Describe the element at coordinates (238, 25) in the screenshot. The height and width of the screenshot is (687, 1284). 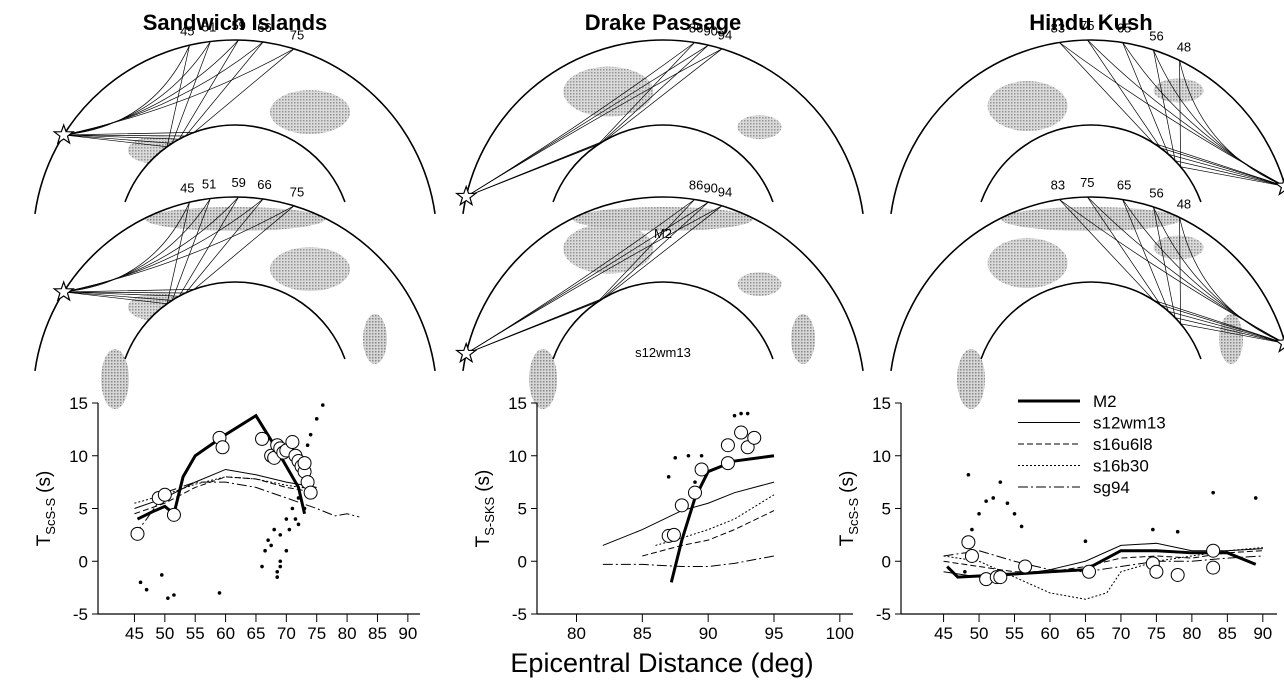
I see `distance-label: 59` at that location.